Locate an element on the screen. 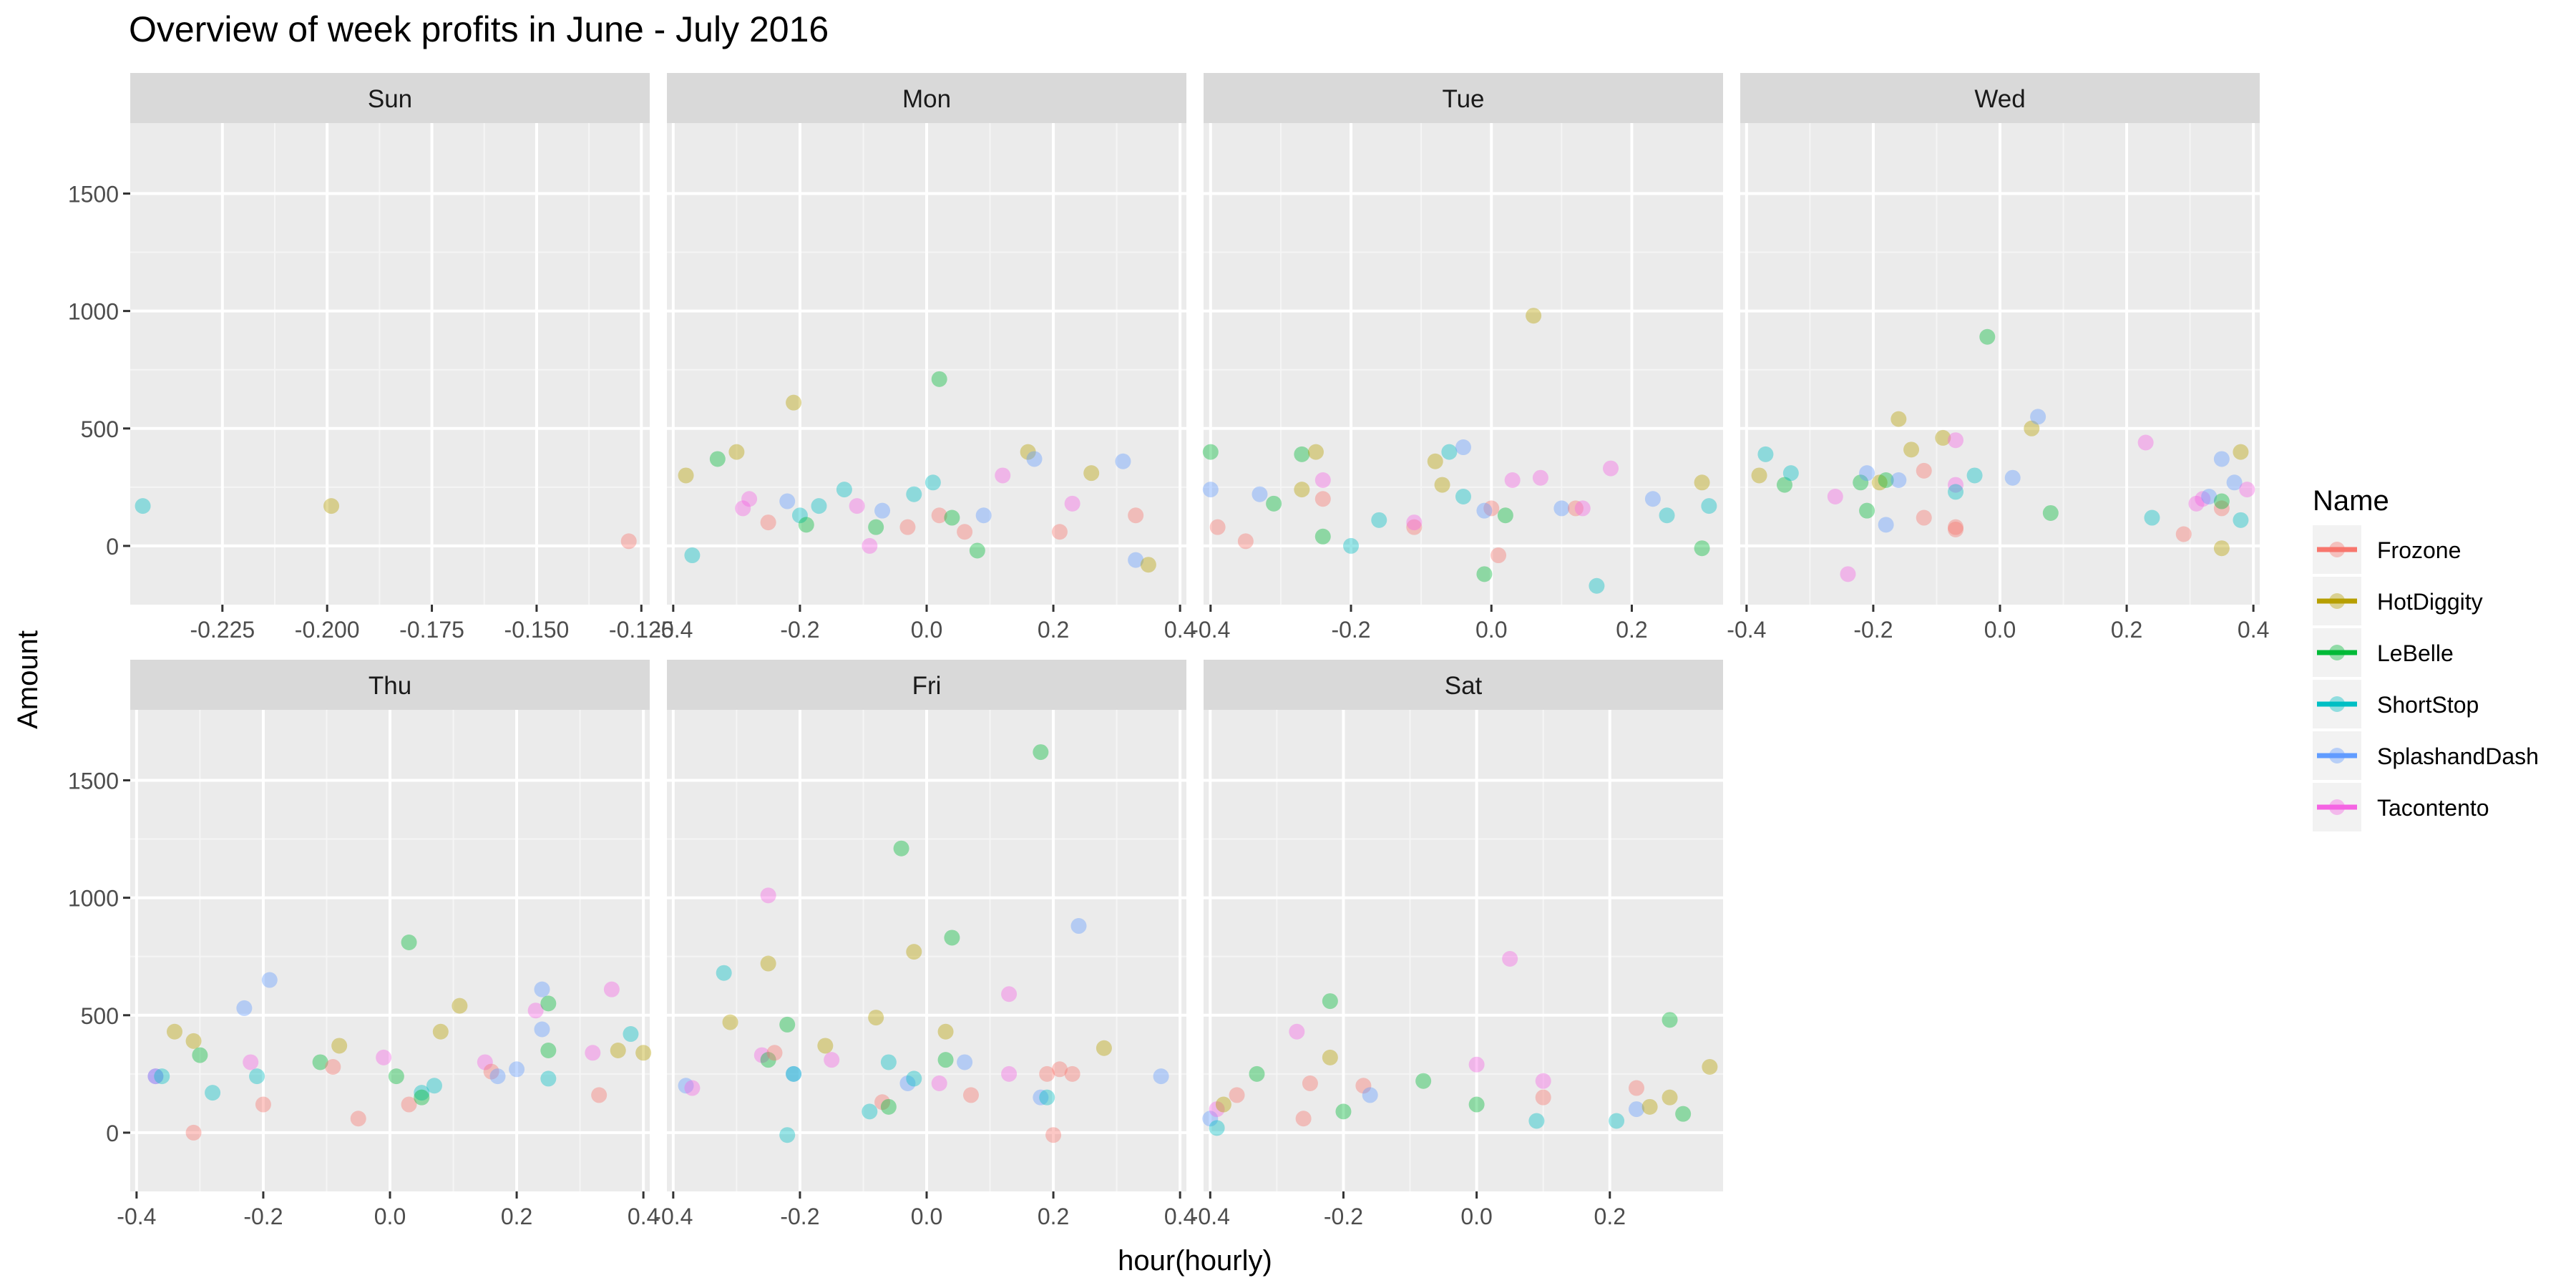 The width and height of the screenshot is (2576, 1288). facet-fri: Fri -0.4 -0.2 0.0 0.2 0.4 is located at coordinates (924, 944).